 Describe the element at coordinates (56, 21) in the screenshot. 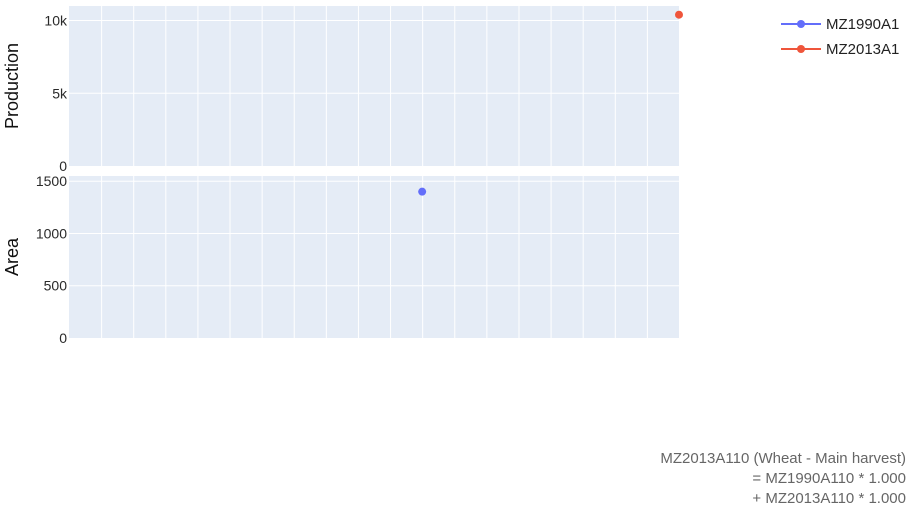

I see `y-tick-label: 10k` at that location.